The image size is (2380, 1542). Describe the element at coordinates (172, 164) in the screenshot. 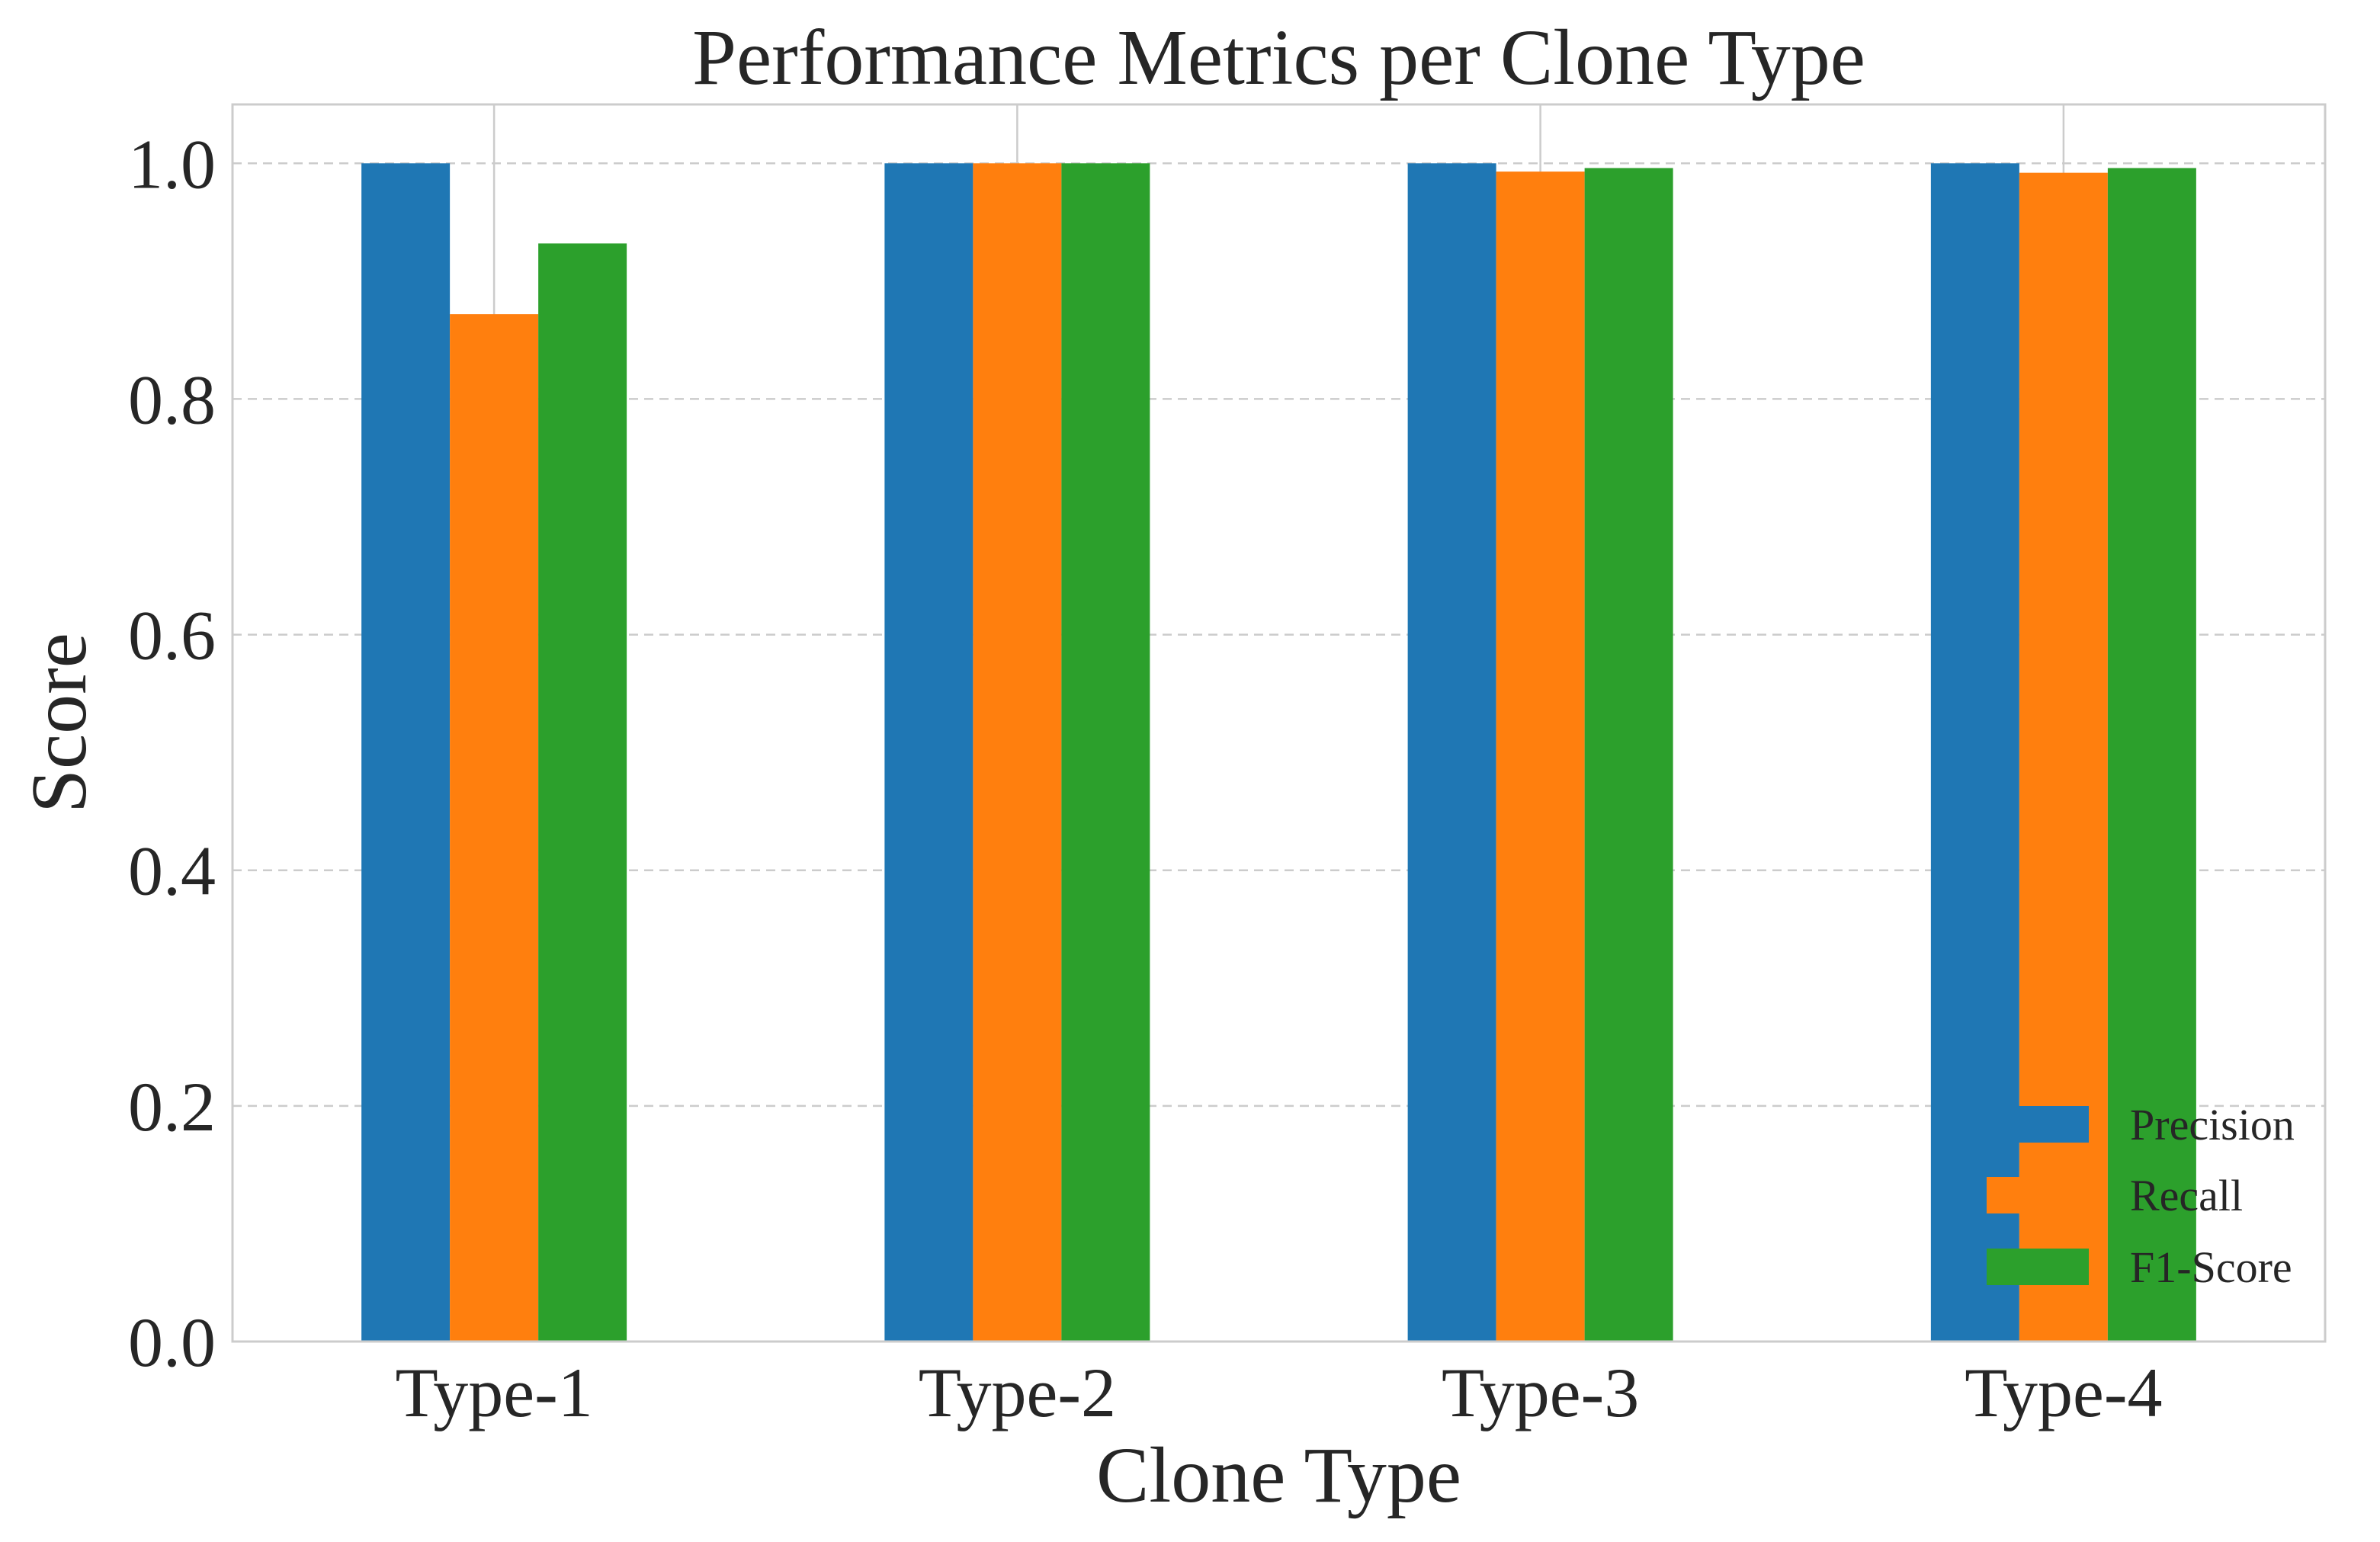

I see `y-tick-label: 1.0` at that location.